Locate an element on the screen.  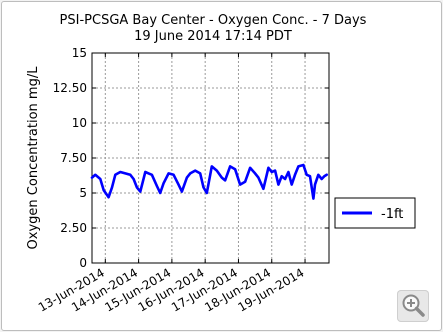
legend: -1ft is located at coordinates (375, 213).